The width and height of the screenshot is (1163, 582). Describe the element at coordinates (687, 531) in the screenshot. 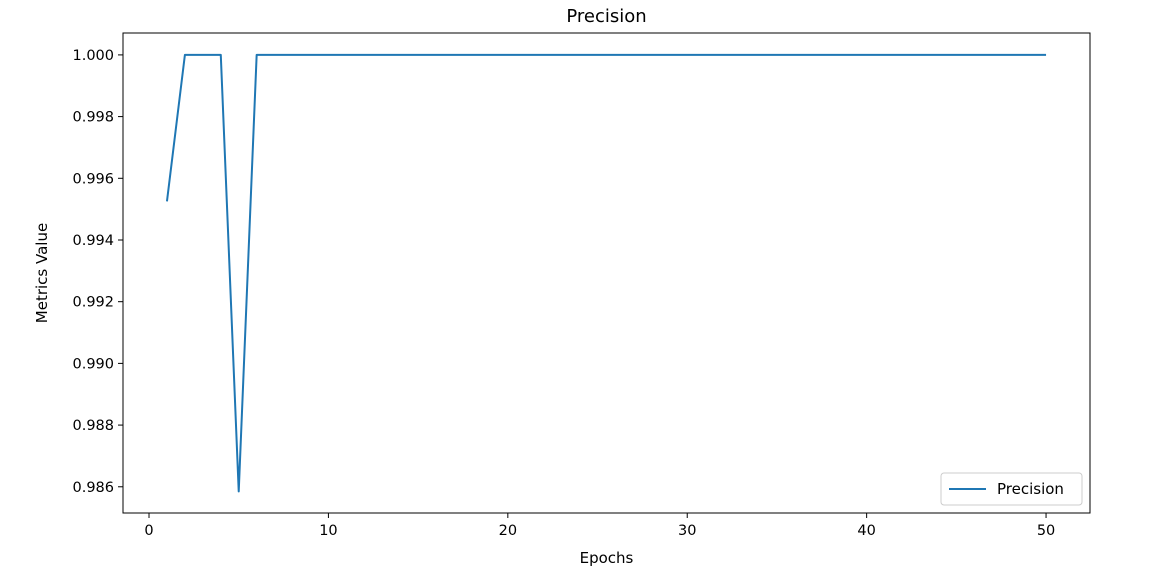

I see `x-tick-label: 30` at that location.